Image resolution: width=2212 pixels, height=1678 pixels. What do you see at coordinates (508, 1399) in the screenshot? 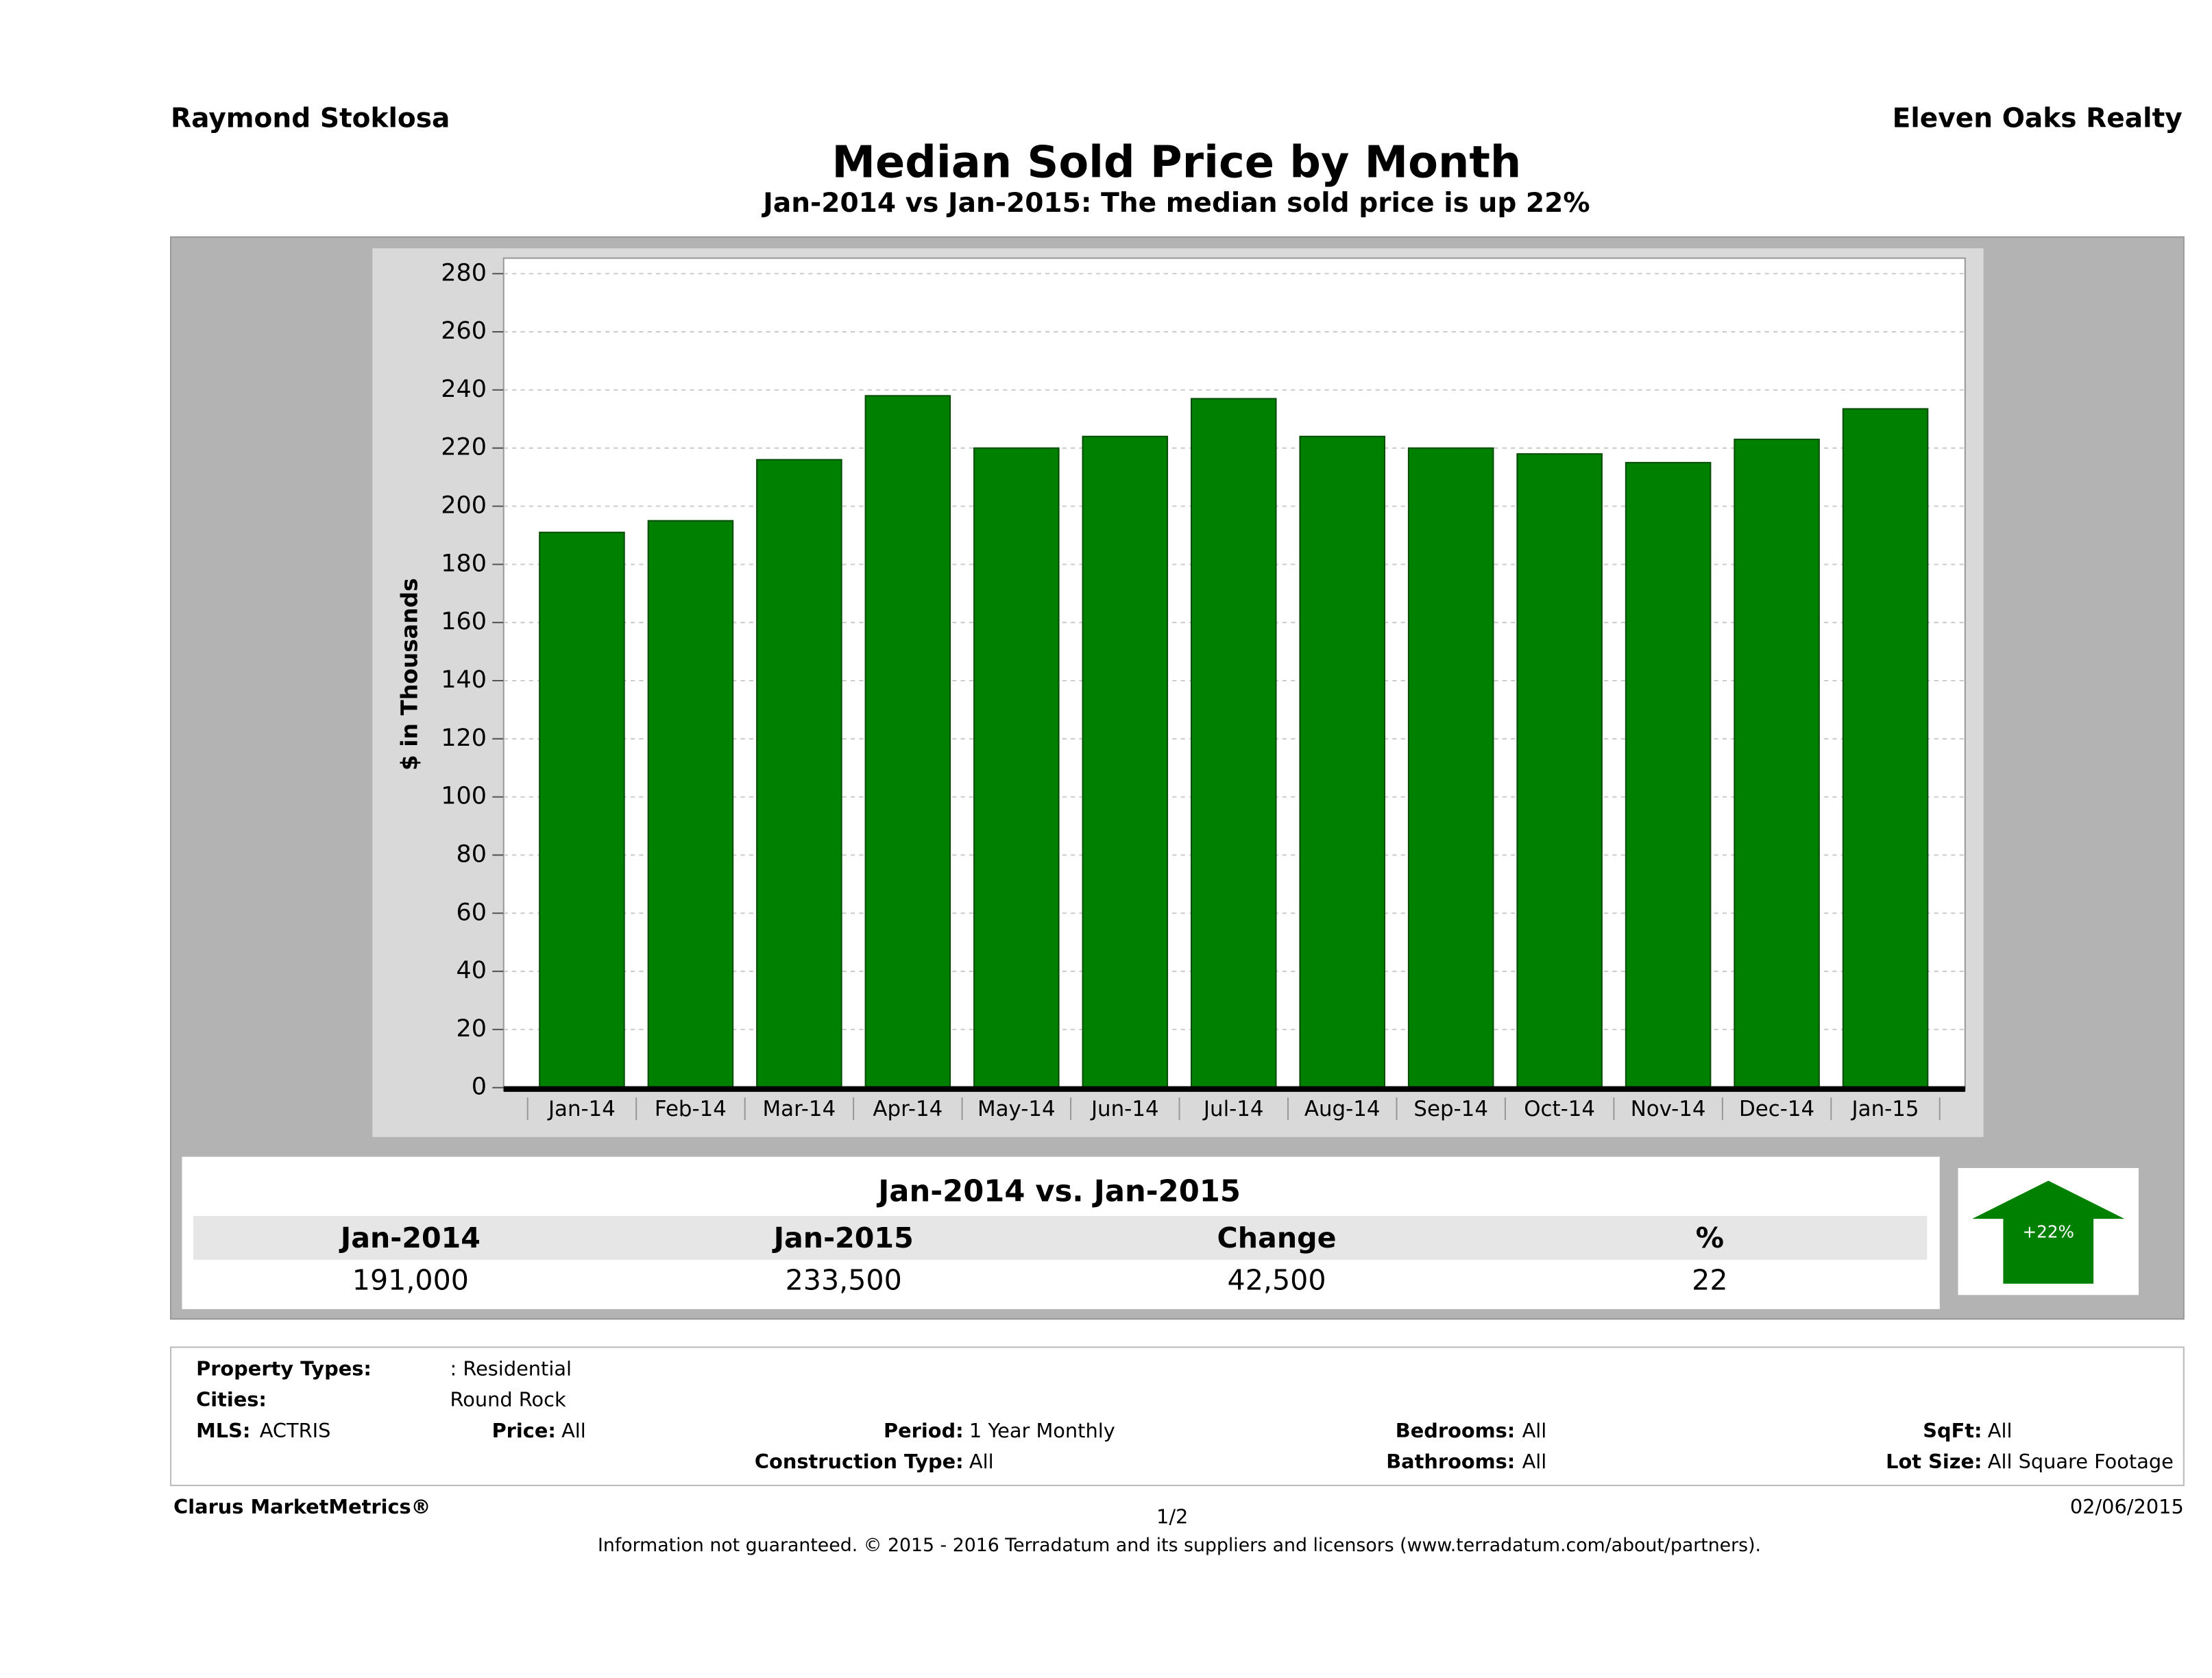
I see `filter-value: Round Rock` at bounding box center [508, 1399].